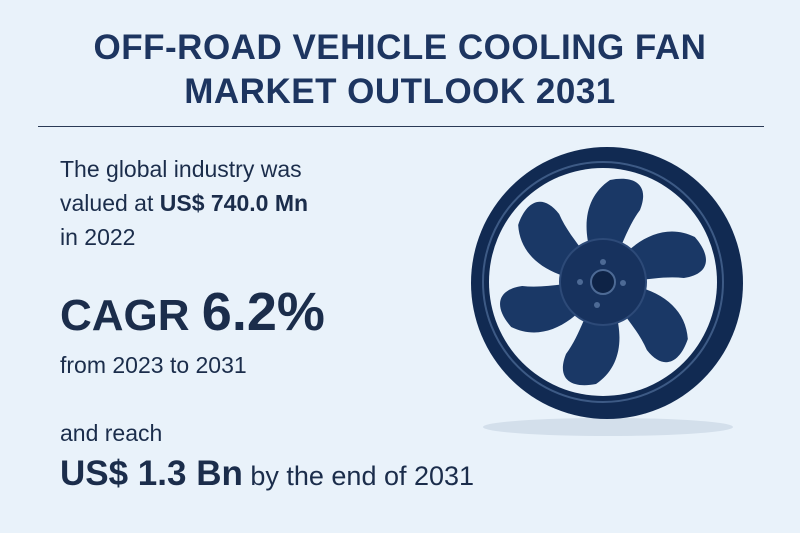 The width and height of the screenshot is (800, 533). What do you see at coordinates (192, 313) in the screenshot?
I see `cagr-heading: CAGR 6.2%` at bounding box center [192, 313].